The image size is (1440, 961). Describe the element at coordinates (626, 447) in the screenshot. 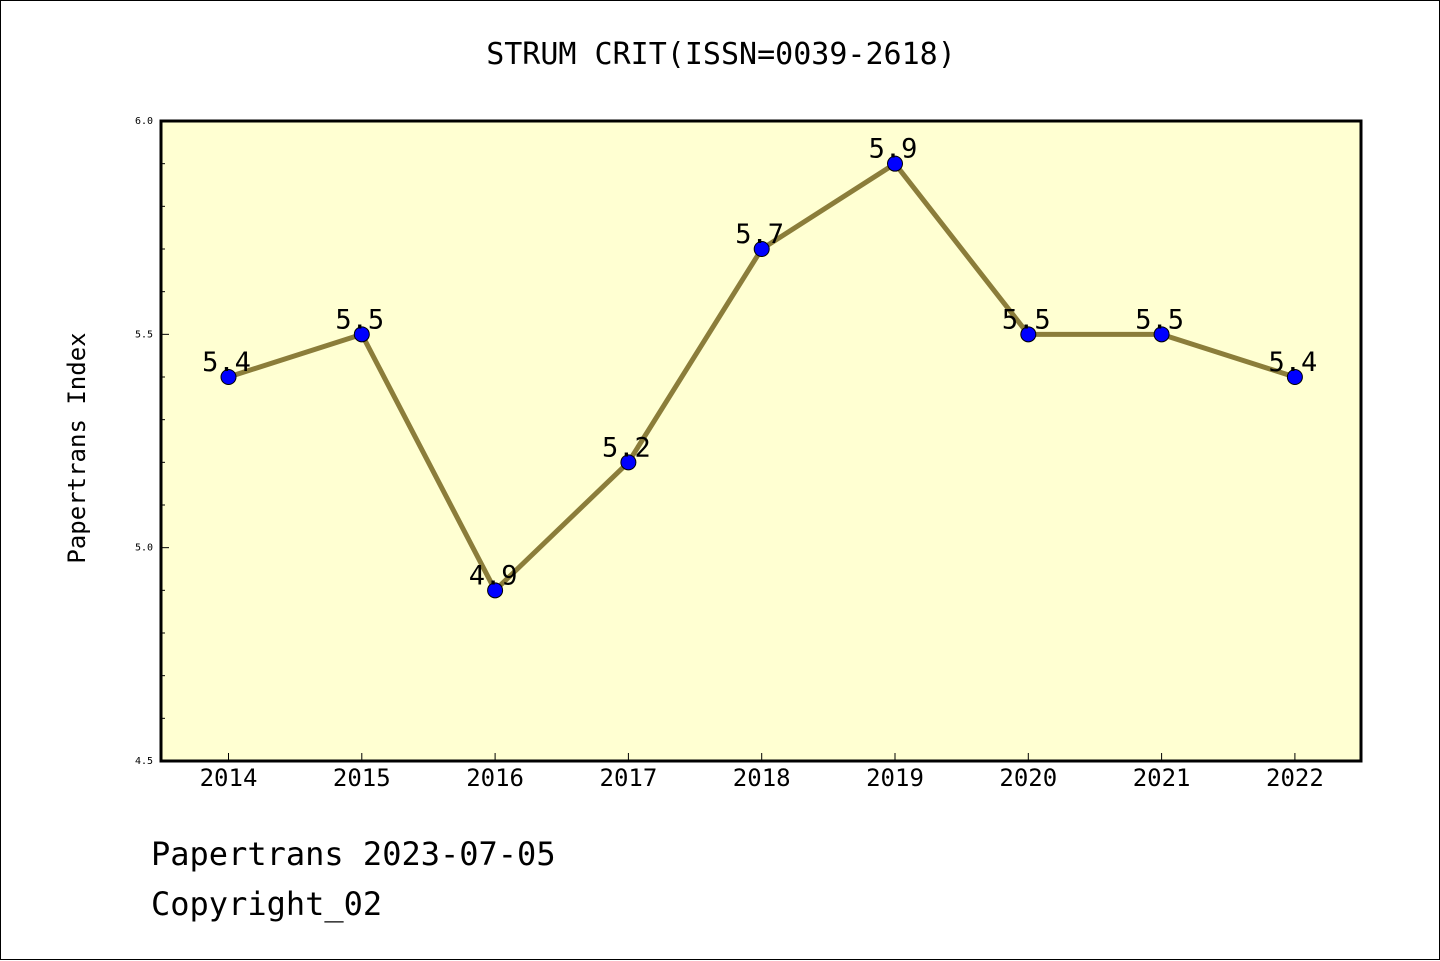

I see `data-label: 5.2` at that location.